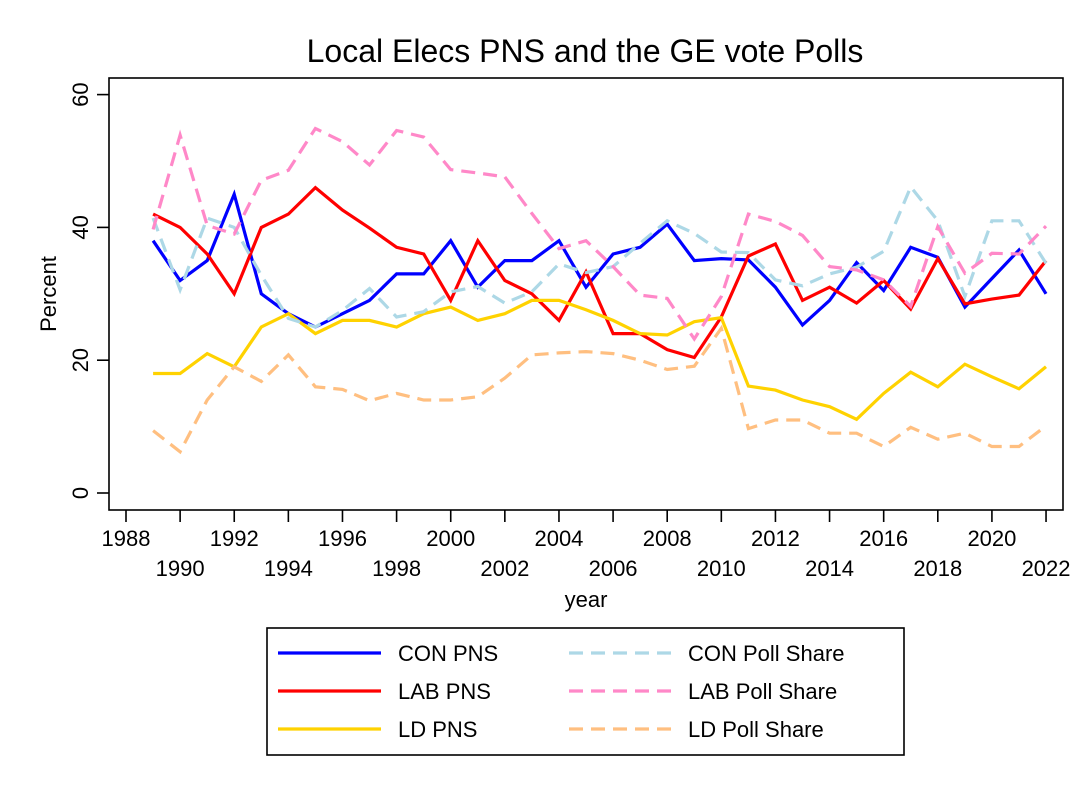  Describe the element at coordinates (762, 691) in the screenshot. I see `legend-label-lab-poll-share: LAB Poll Share` at that location.